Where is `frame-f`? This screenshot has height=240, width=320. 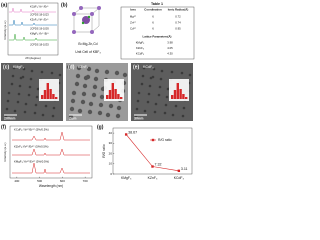
frame-f is located at coordinates (51, 152).